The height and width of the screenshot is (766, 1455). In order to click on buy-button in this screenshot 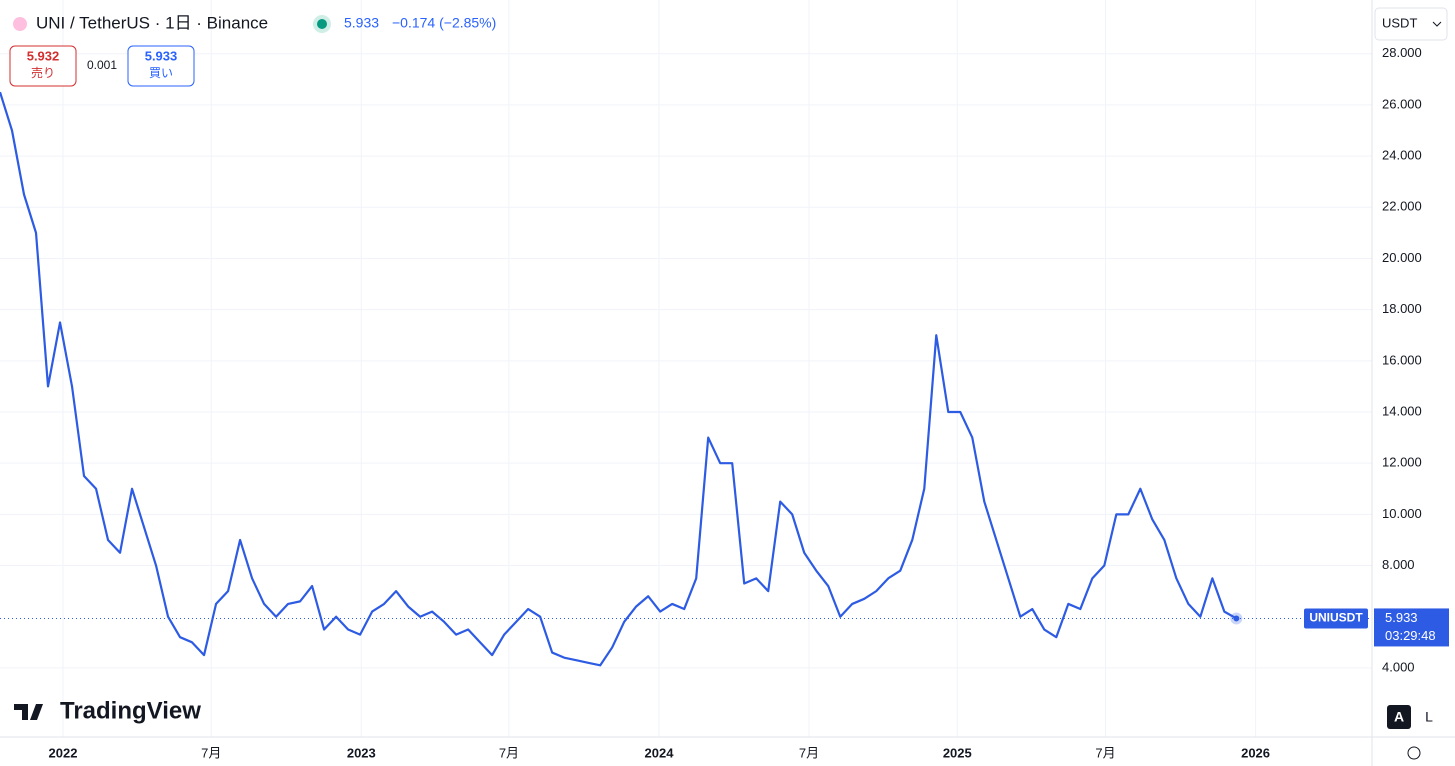, I will do `click(161, 66)`.